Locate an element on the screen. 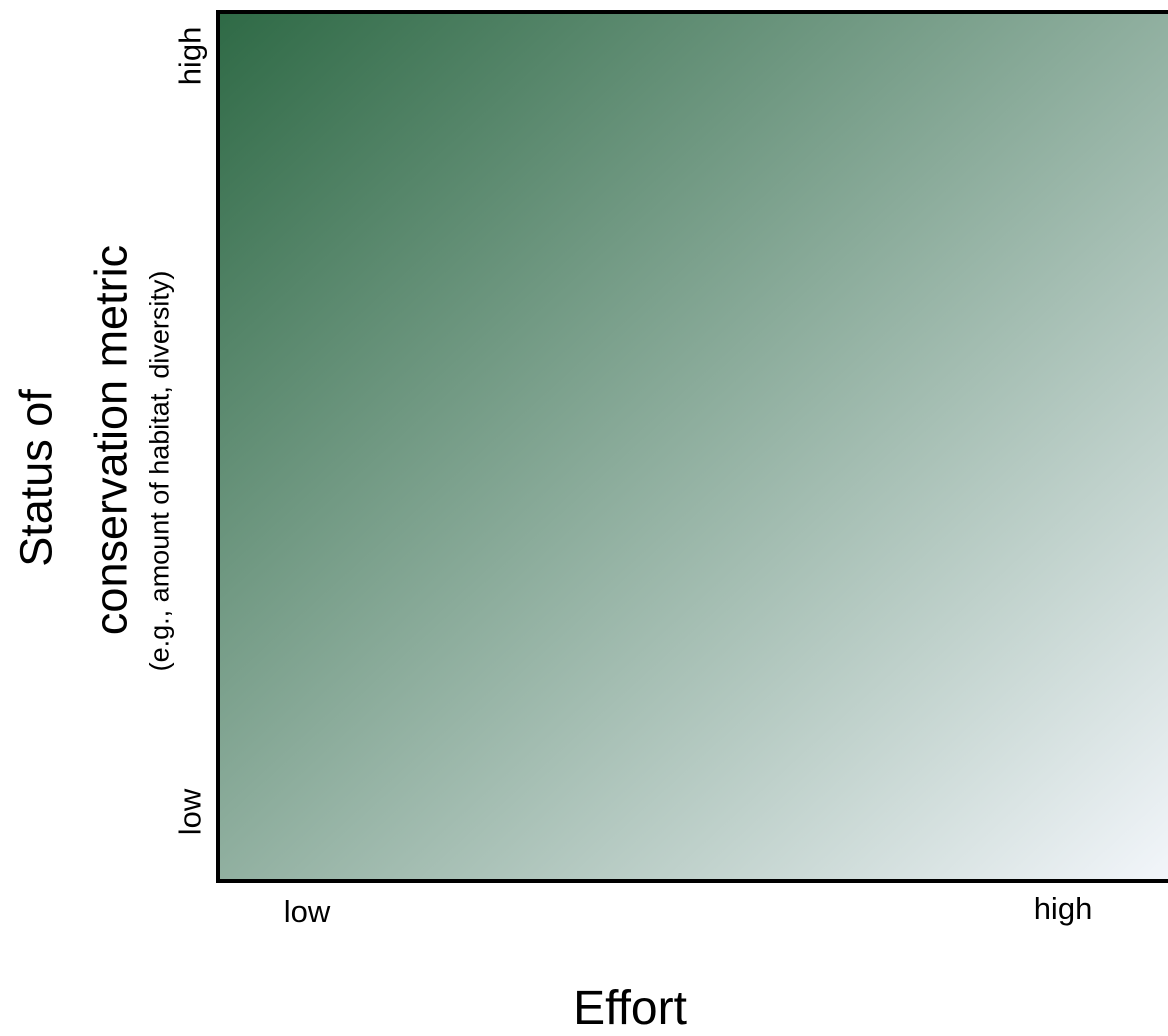 The width and height of the screenshot is (1168, 1036). y-axis-title-line2: conservation metric is located at coordinates (111, 440).